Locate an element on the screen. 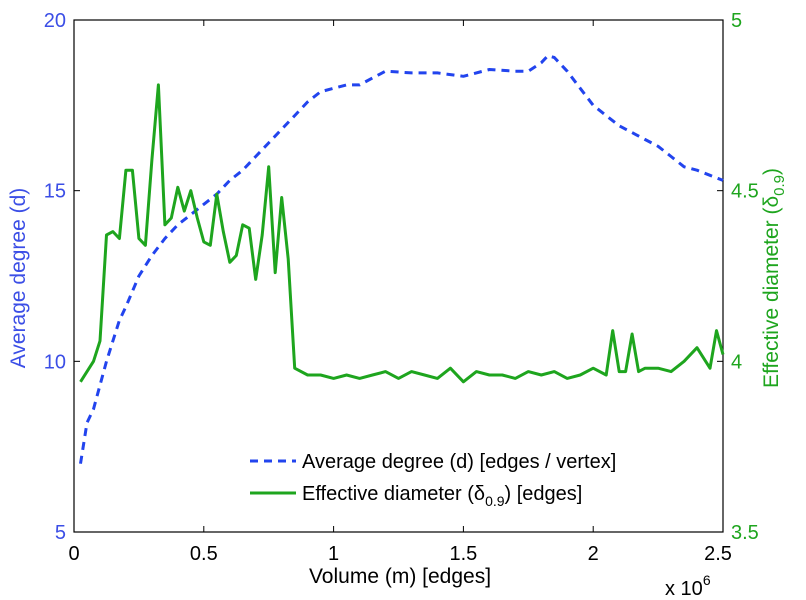 Image resolution: width=806 pixels, height=600 pixels. y-right-axis-label: Effective diameter (δ0.9) is located at coordinates (774, 278).